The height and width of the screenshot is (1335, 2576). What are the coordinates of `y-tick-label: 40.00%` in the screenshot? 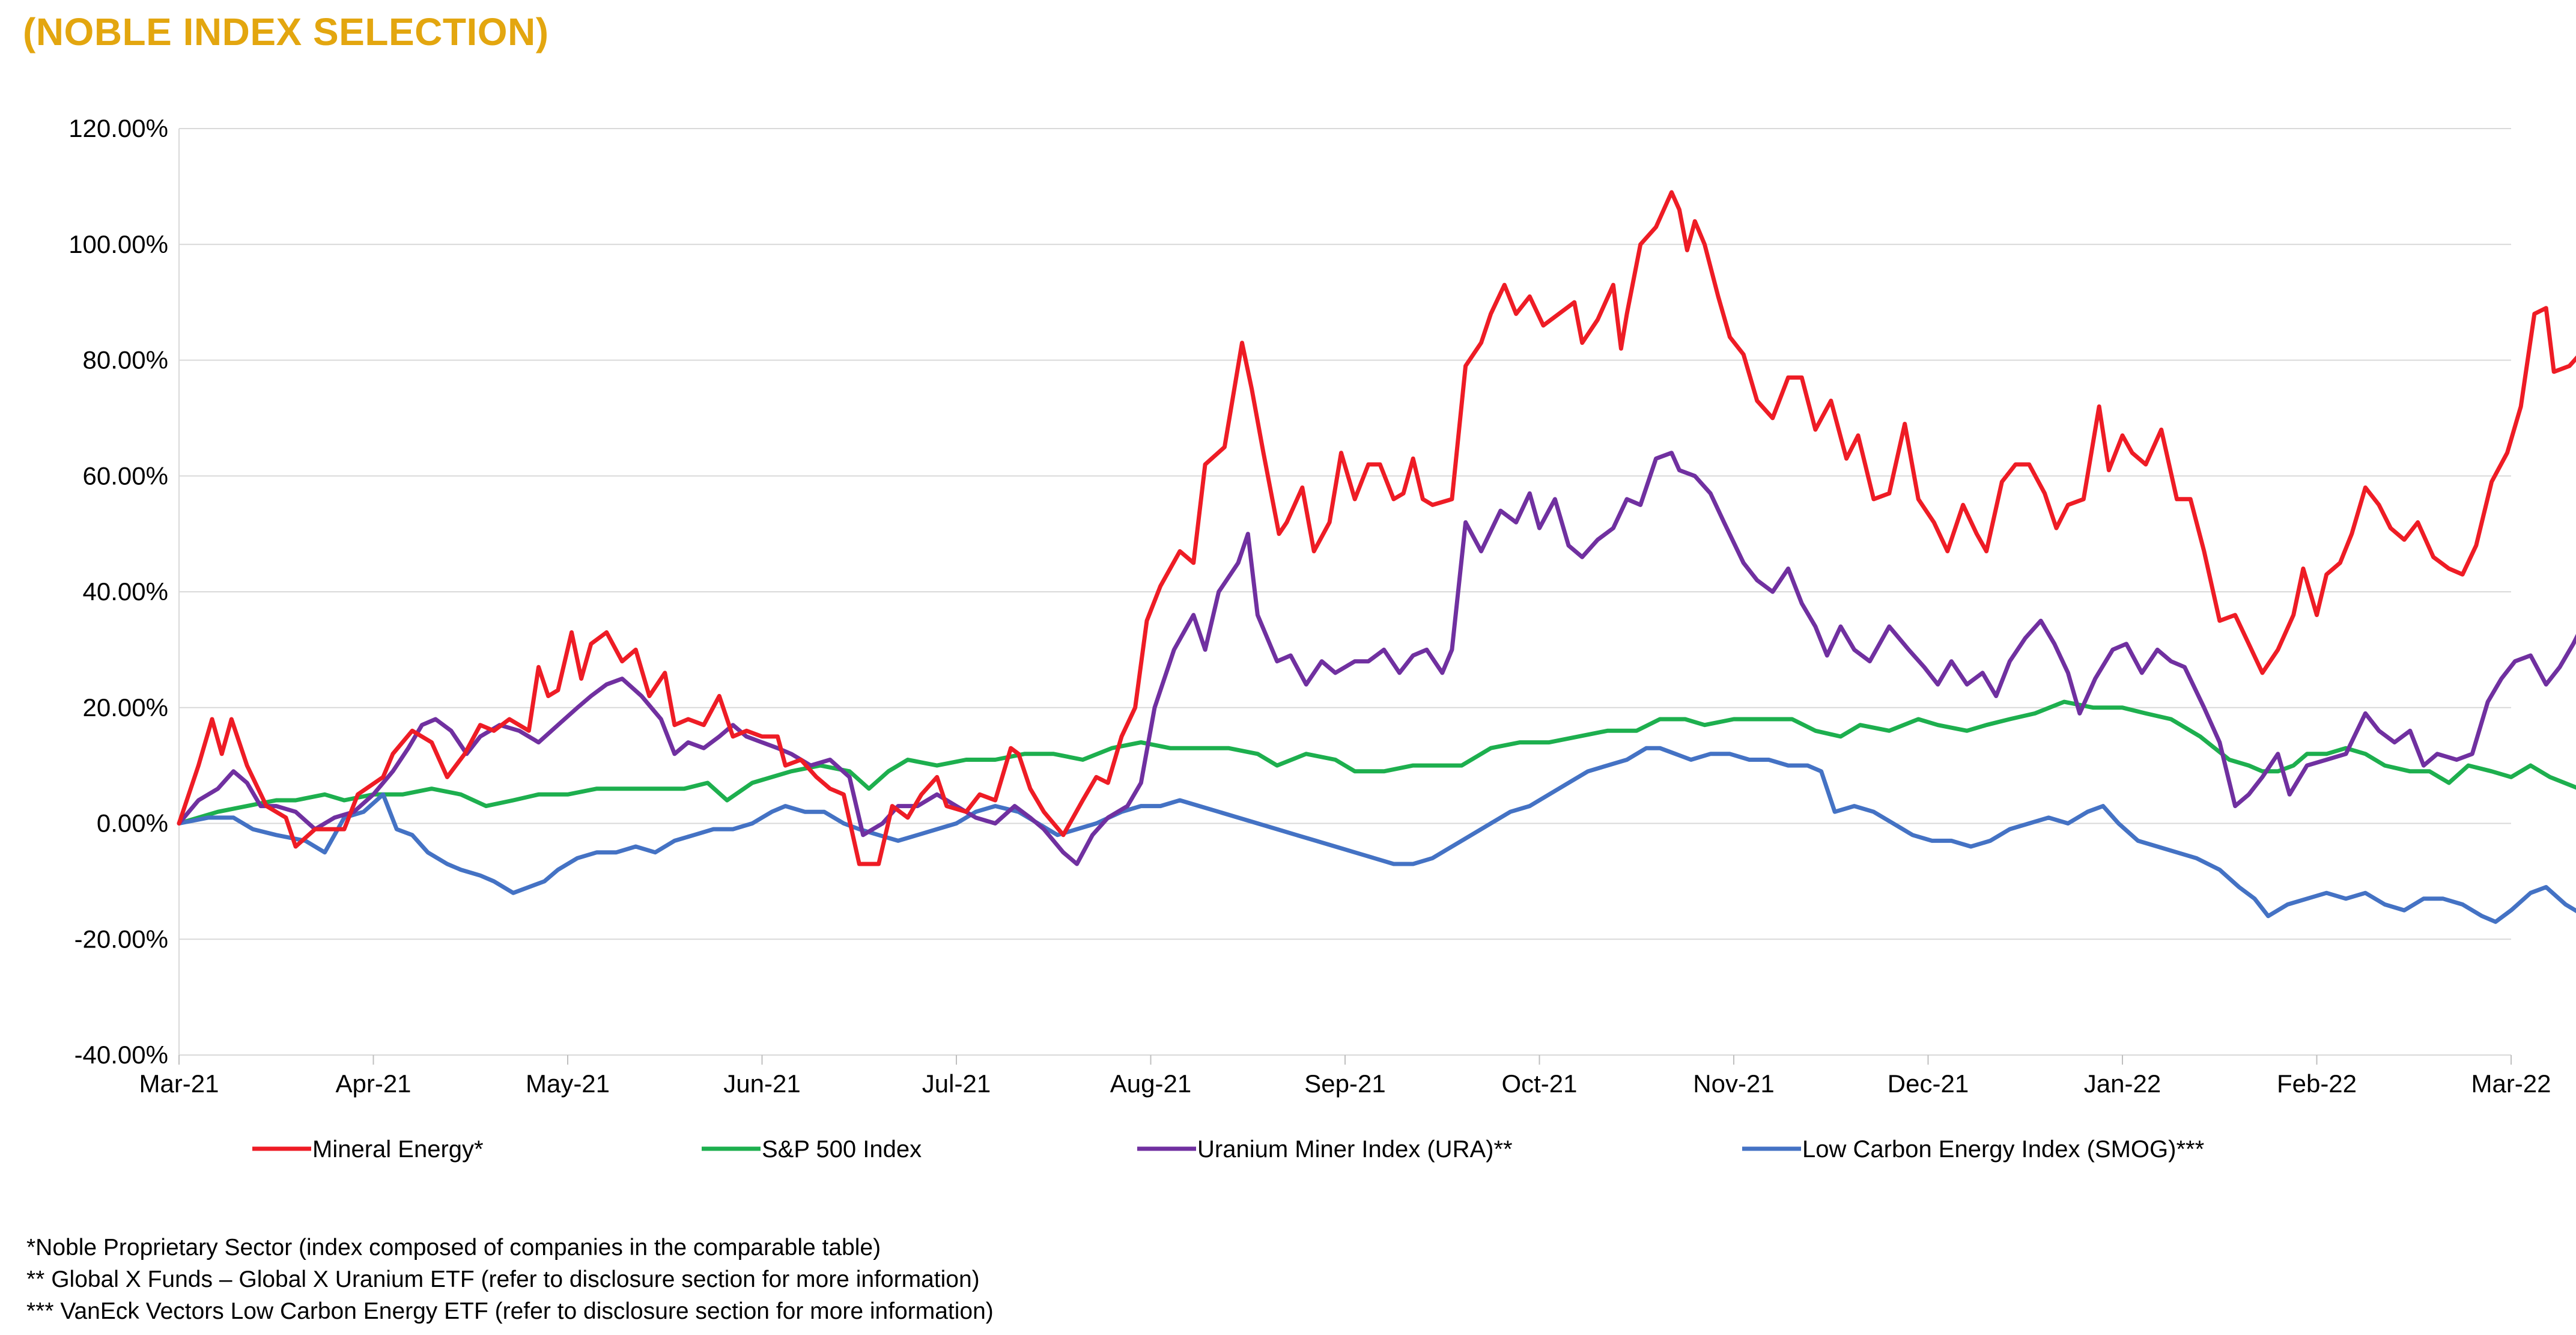 It's located at (126, 591).